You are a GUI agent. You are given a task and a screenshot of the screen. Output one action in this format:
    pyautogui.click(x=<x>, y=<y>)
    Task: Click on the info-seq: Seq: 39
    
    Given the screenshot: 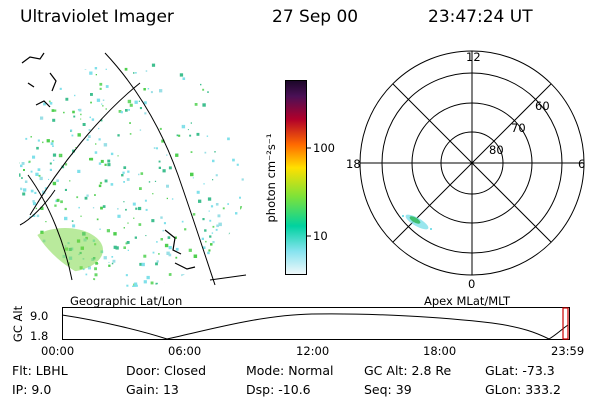 What is the action you would take?
    pyautogui.click(x=388, y=389)
    